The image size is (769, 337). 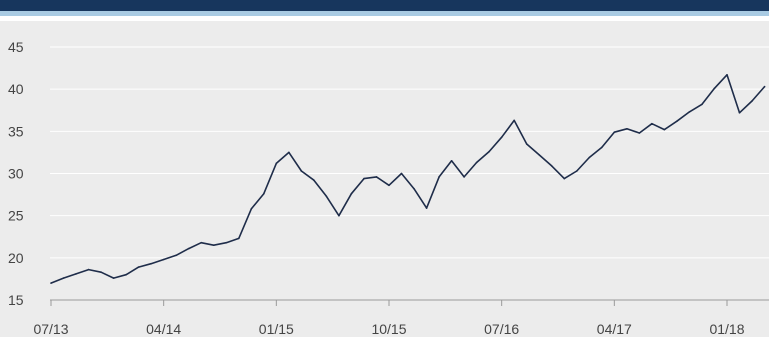 I want to click on x-tick-label: 01/18, so click(x=726, y=329).